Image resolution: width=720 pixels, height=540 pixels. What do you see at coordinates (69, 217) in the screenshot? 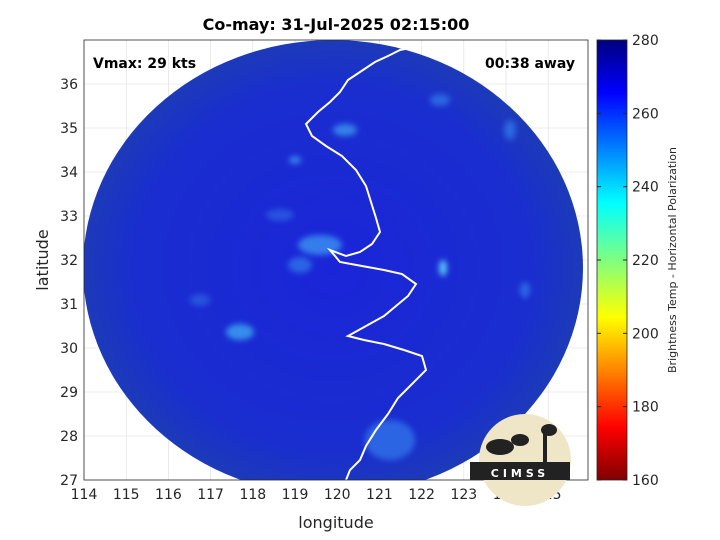
I see `y-tick-label: 33` at bounding box center [69, 217].